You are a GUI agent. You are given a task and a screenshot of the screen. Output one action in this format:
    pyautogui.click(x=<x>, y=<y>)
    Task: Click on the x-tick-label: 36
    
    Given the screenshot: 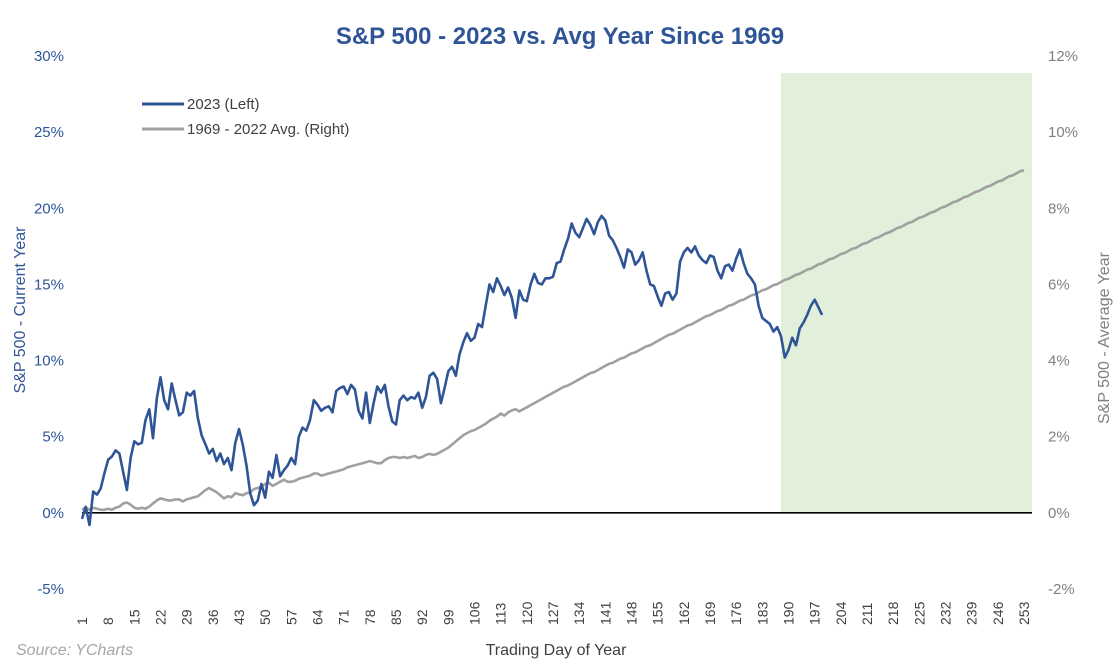 What is the action you would take?
    pyautogui.click(x=213, y=617)
    